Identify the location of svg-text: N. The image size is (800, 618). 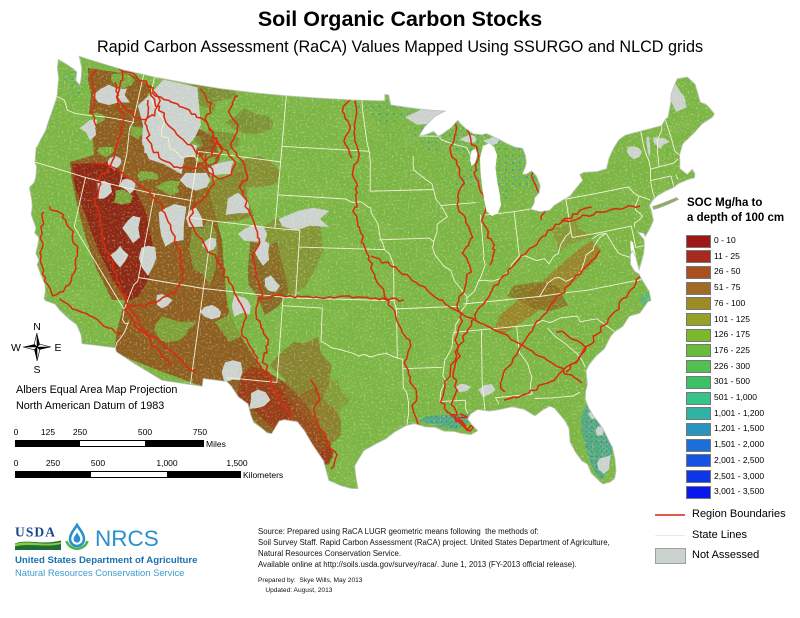
(37, 327).